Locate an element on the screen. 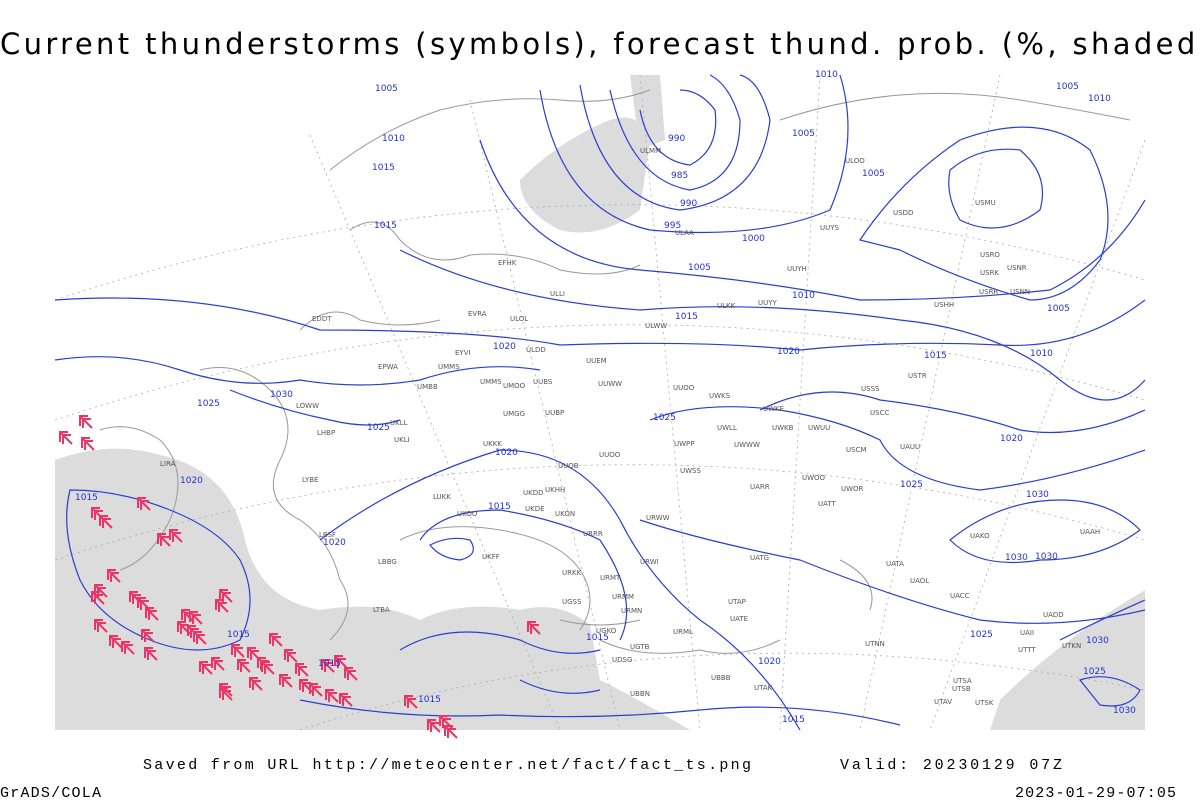  station-code: UKFF is located at coordinates (491, 557).